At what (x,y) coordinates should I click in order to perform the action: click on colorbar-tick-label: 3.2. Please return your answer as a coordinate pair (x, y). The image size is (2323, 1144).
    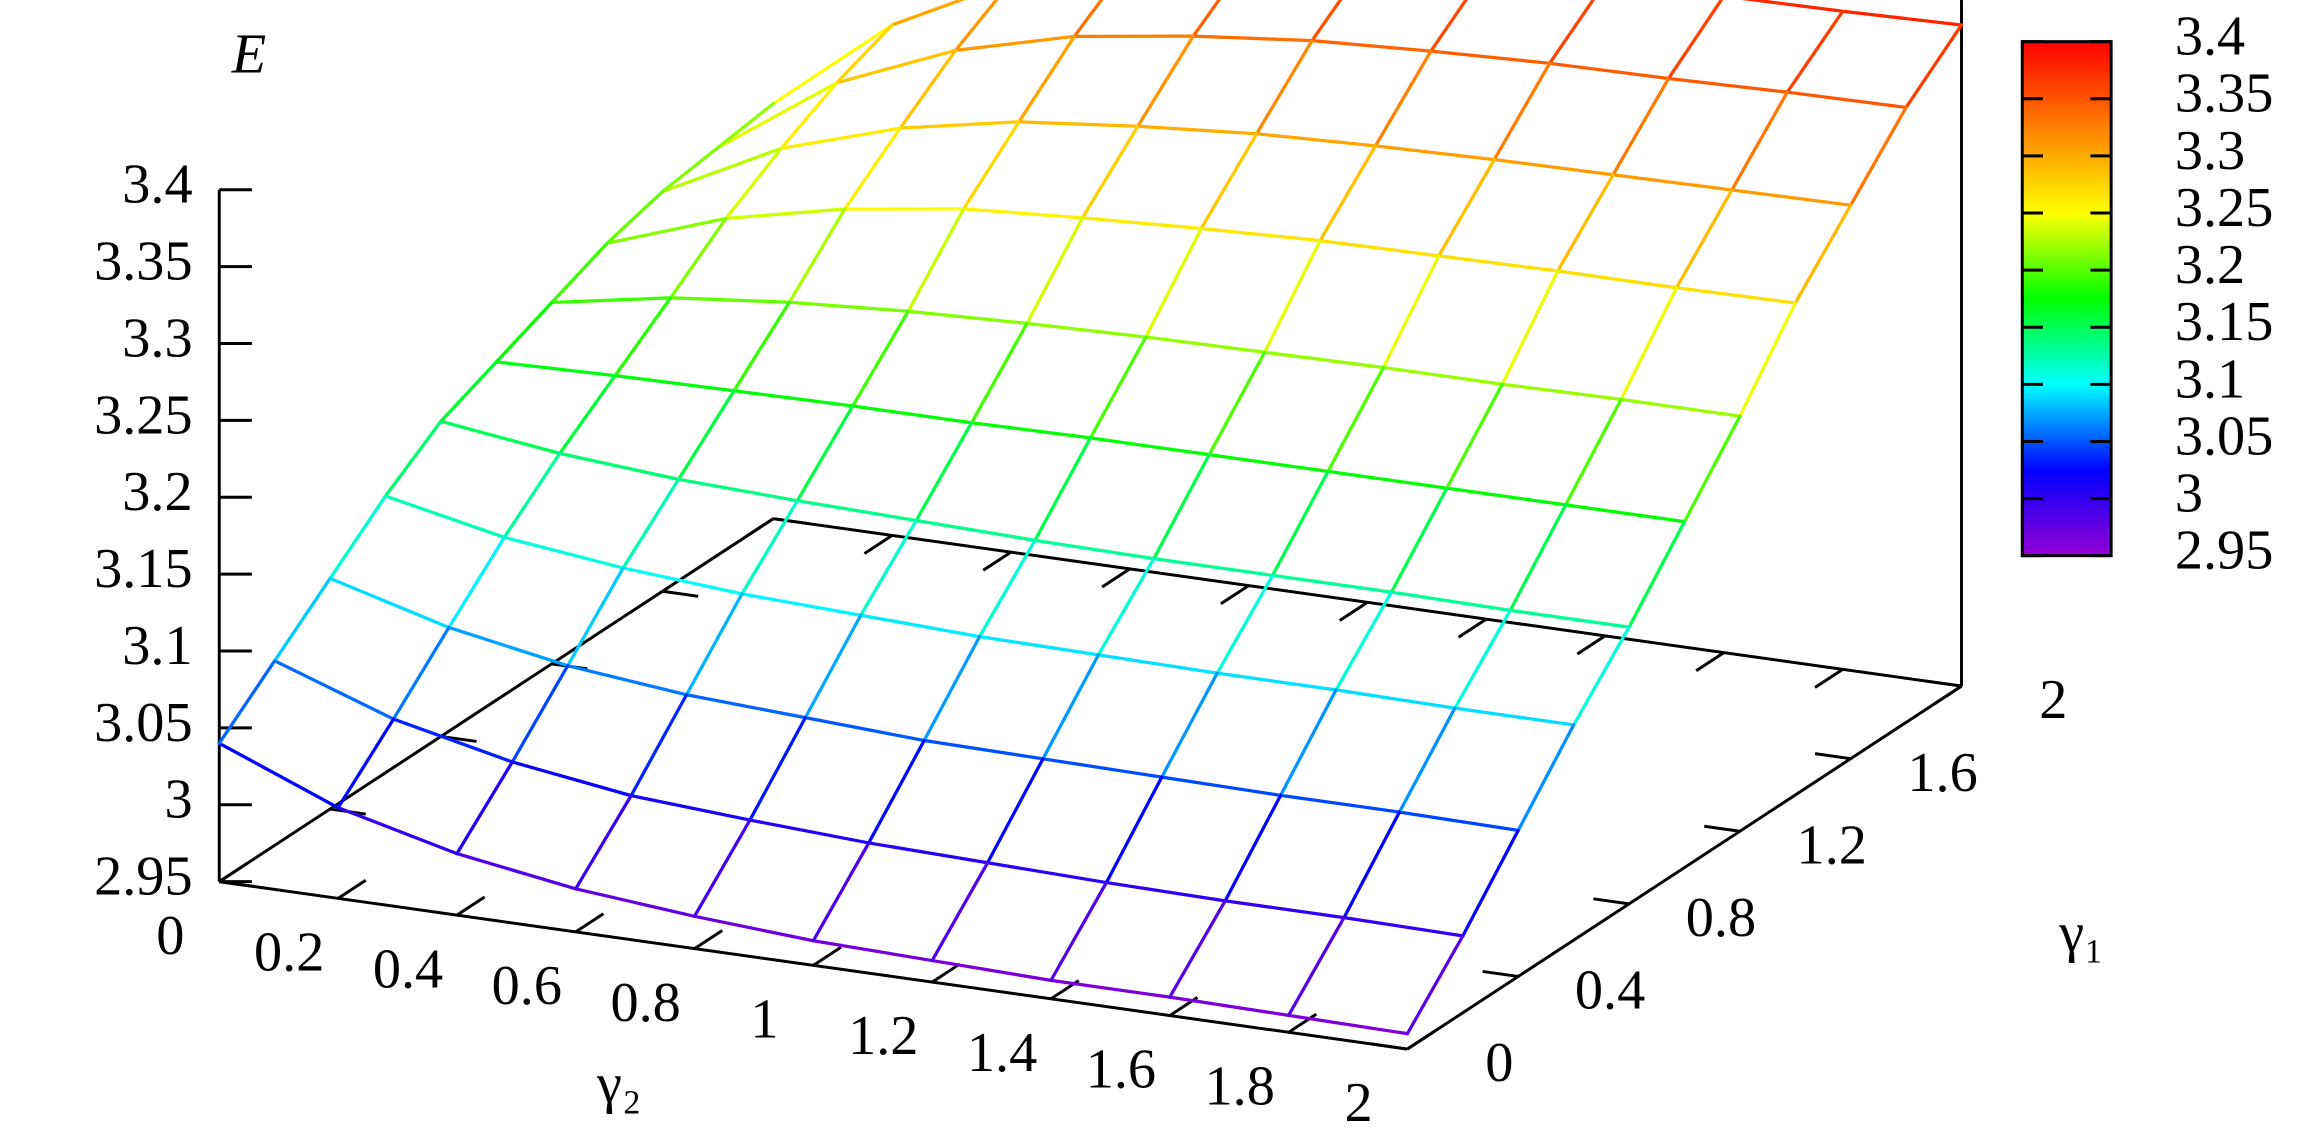
    Looking at the image, I should click on (2210, 265).